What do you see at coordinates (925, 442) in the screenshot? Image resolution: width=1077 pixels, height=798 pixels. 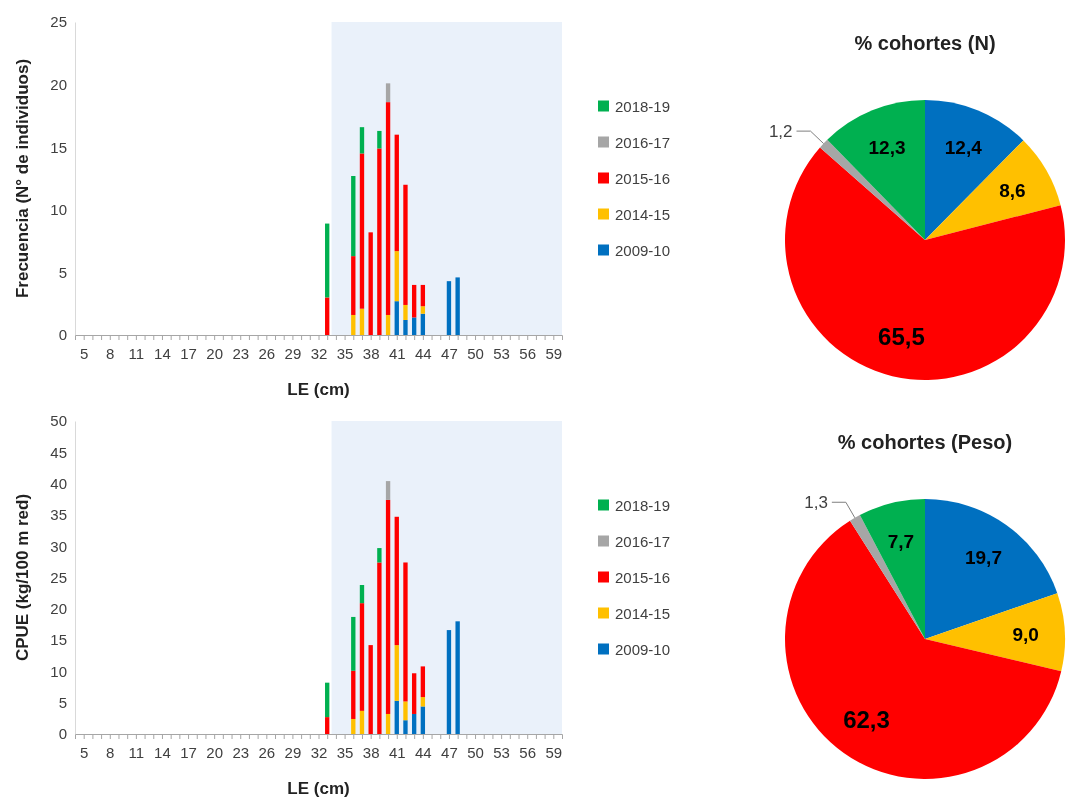 I see `chart-title: % cohortes (Peso)` at bounding box center [925, 442].